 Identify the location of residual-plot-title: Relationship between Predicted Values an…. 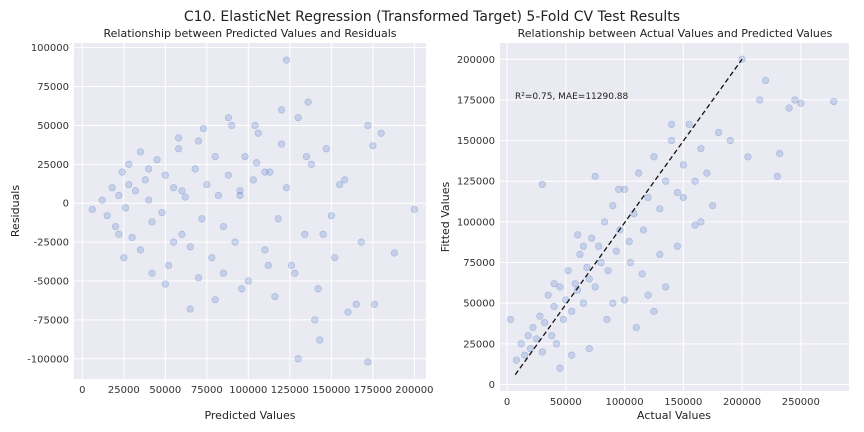
(249, 33).